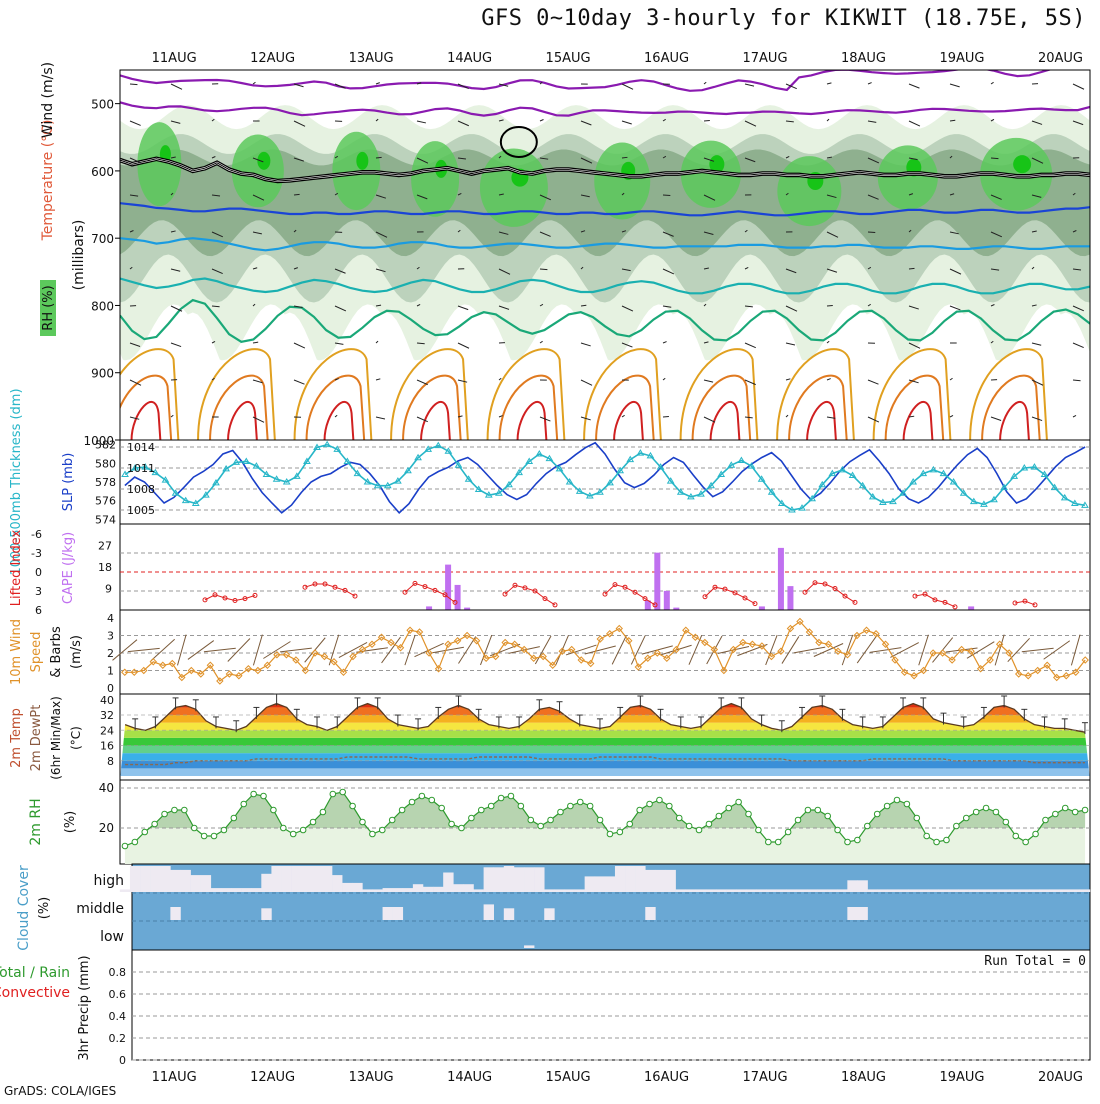  Describe the element at coordinates (107, 715) in the screenshot. I see `temp-tick: 32` at that location.